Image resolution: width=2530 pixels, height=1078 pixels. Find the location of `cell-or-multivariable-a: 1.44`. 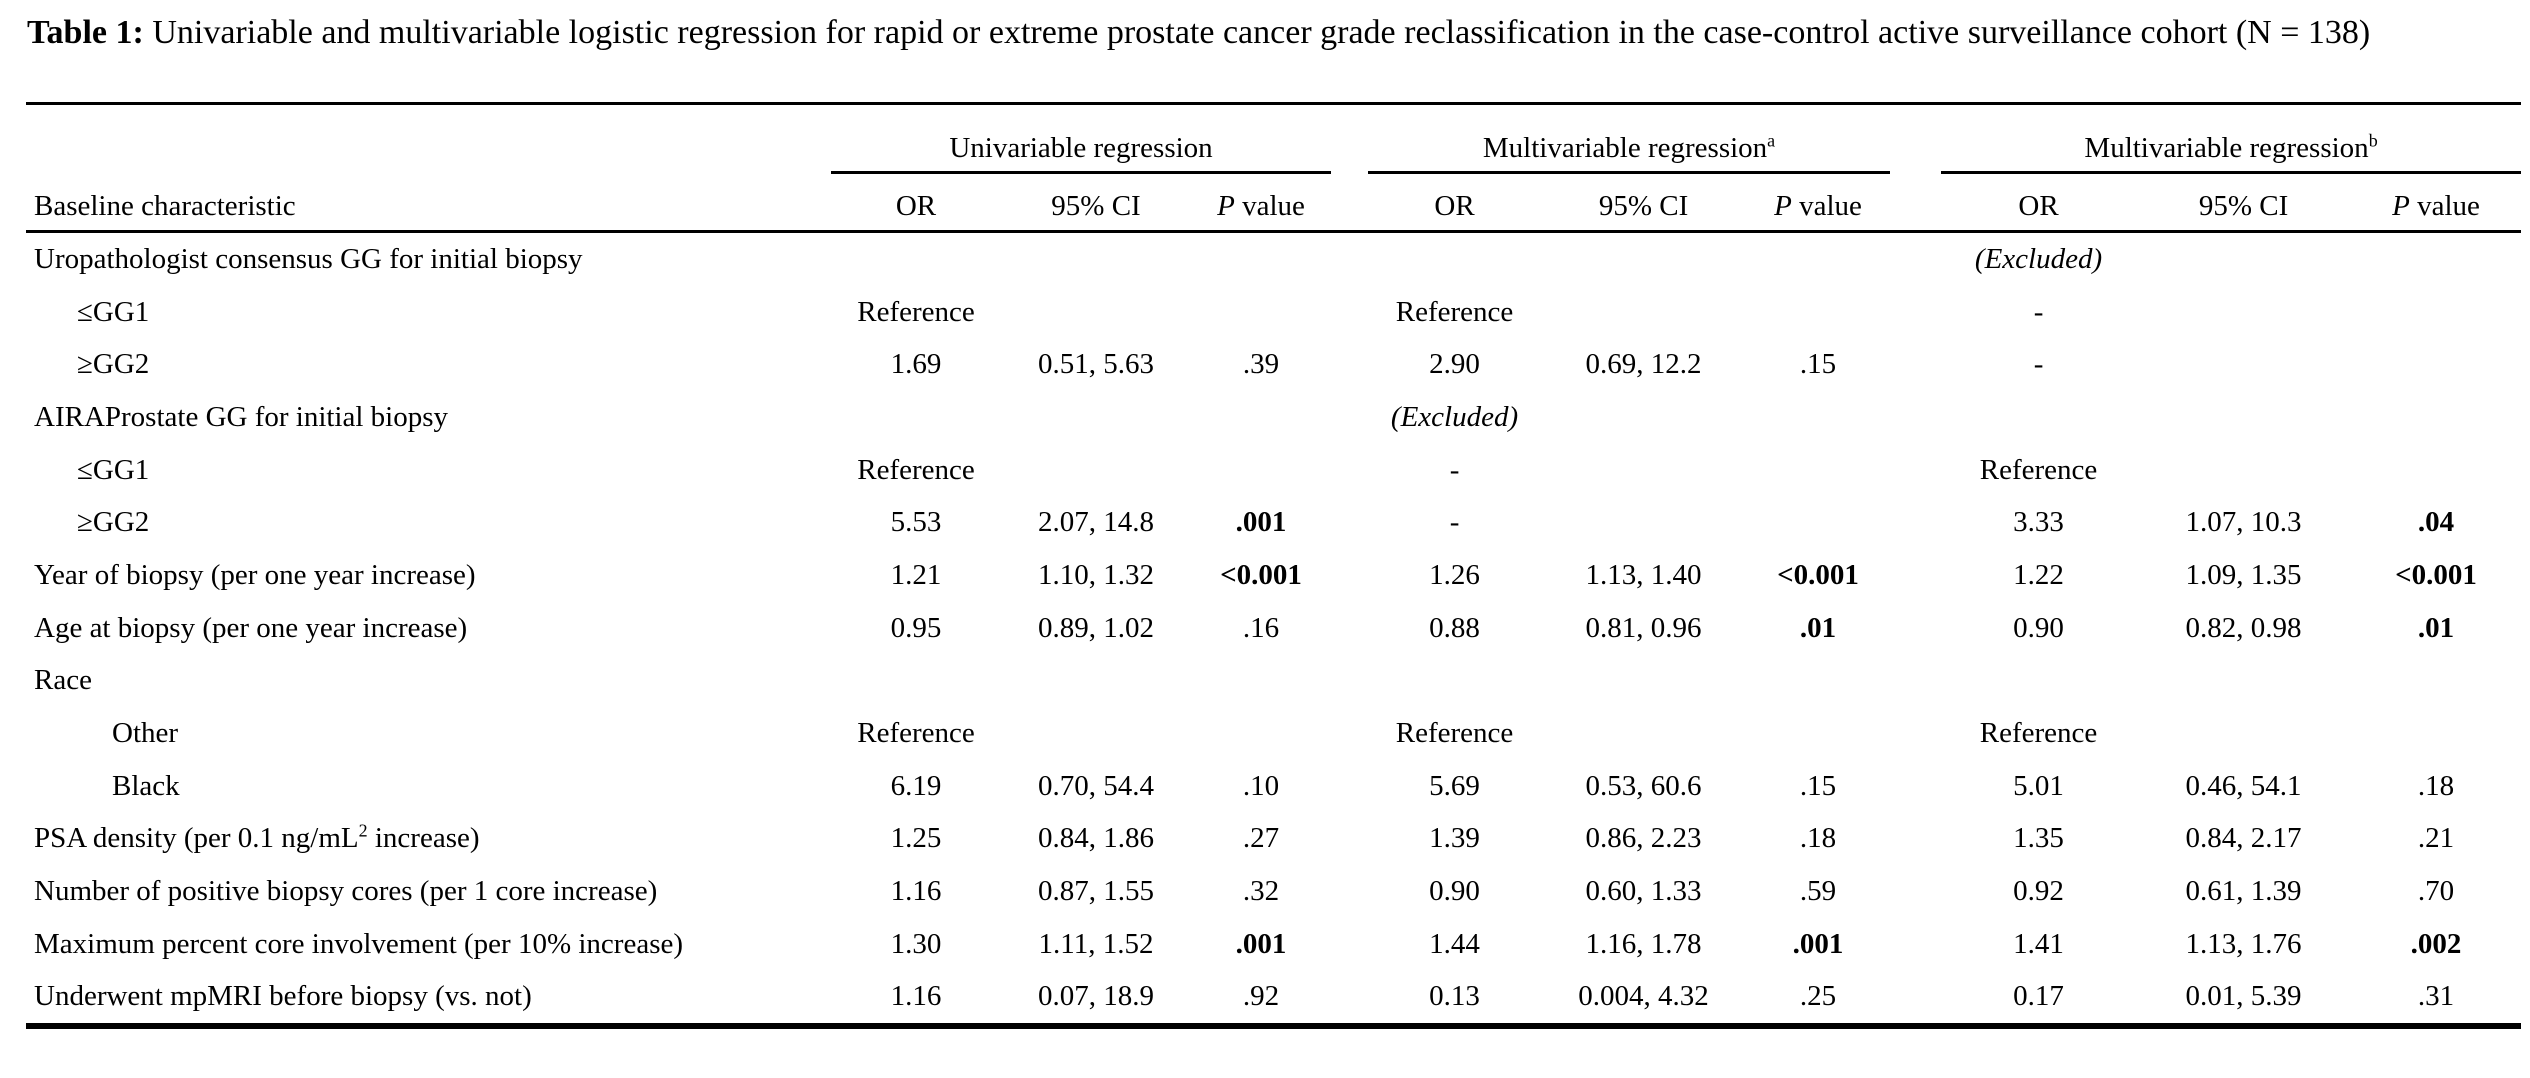

cell-or-multivariable-a: 1.44 is located at coordinates (1454, 943).